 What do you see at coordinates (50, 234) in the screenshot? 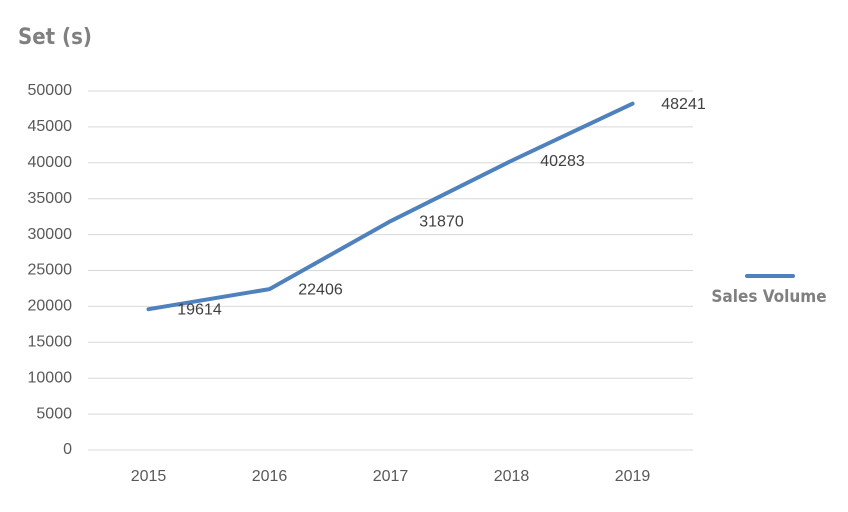
I see `y-tick-label: 30000` at bounding box center [50, 234].